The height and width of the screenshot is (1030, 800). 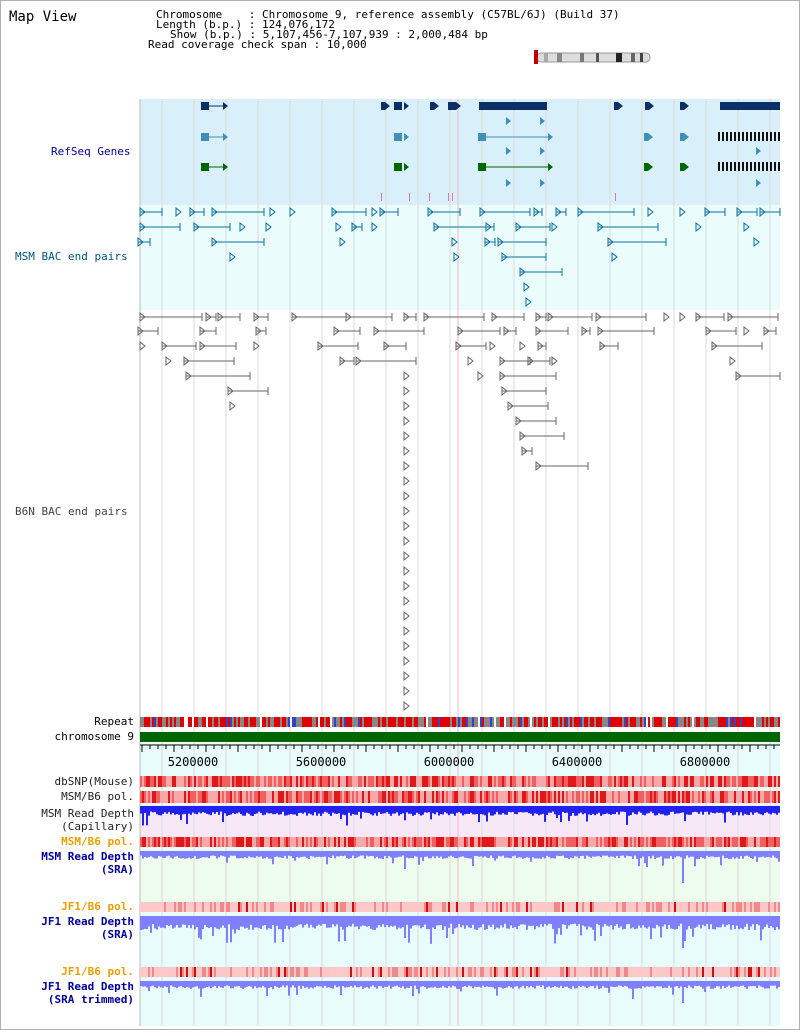 I want to click on refseq-panel, so click(x=460, y=152).